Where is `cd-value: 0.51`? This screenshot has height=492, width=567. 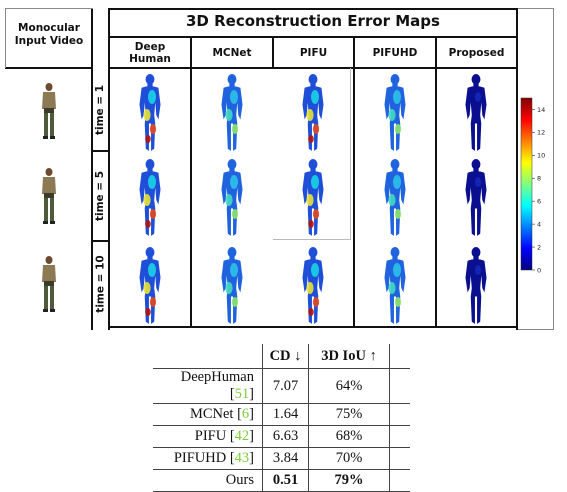 cd-value: 0.51 is located at coordinates (285, 480).